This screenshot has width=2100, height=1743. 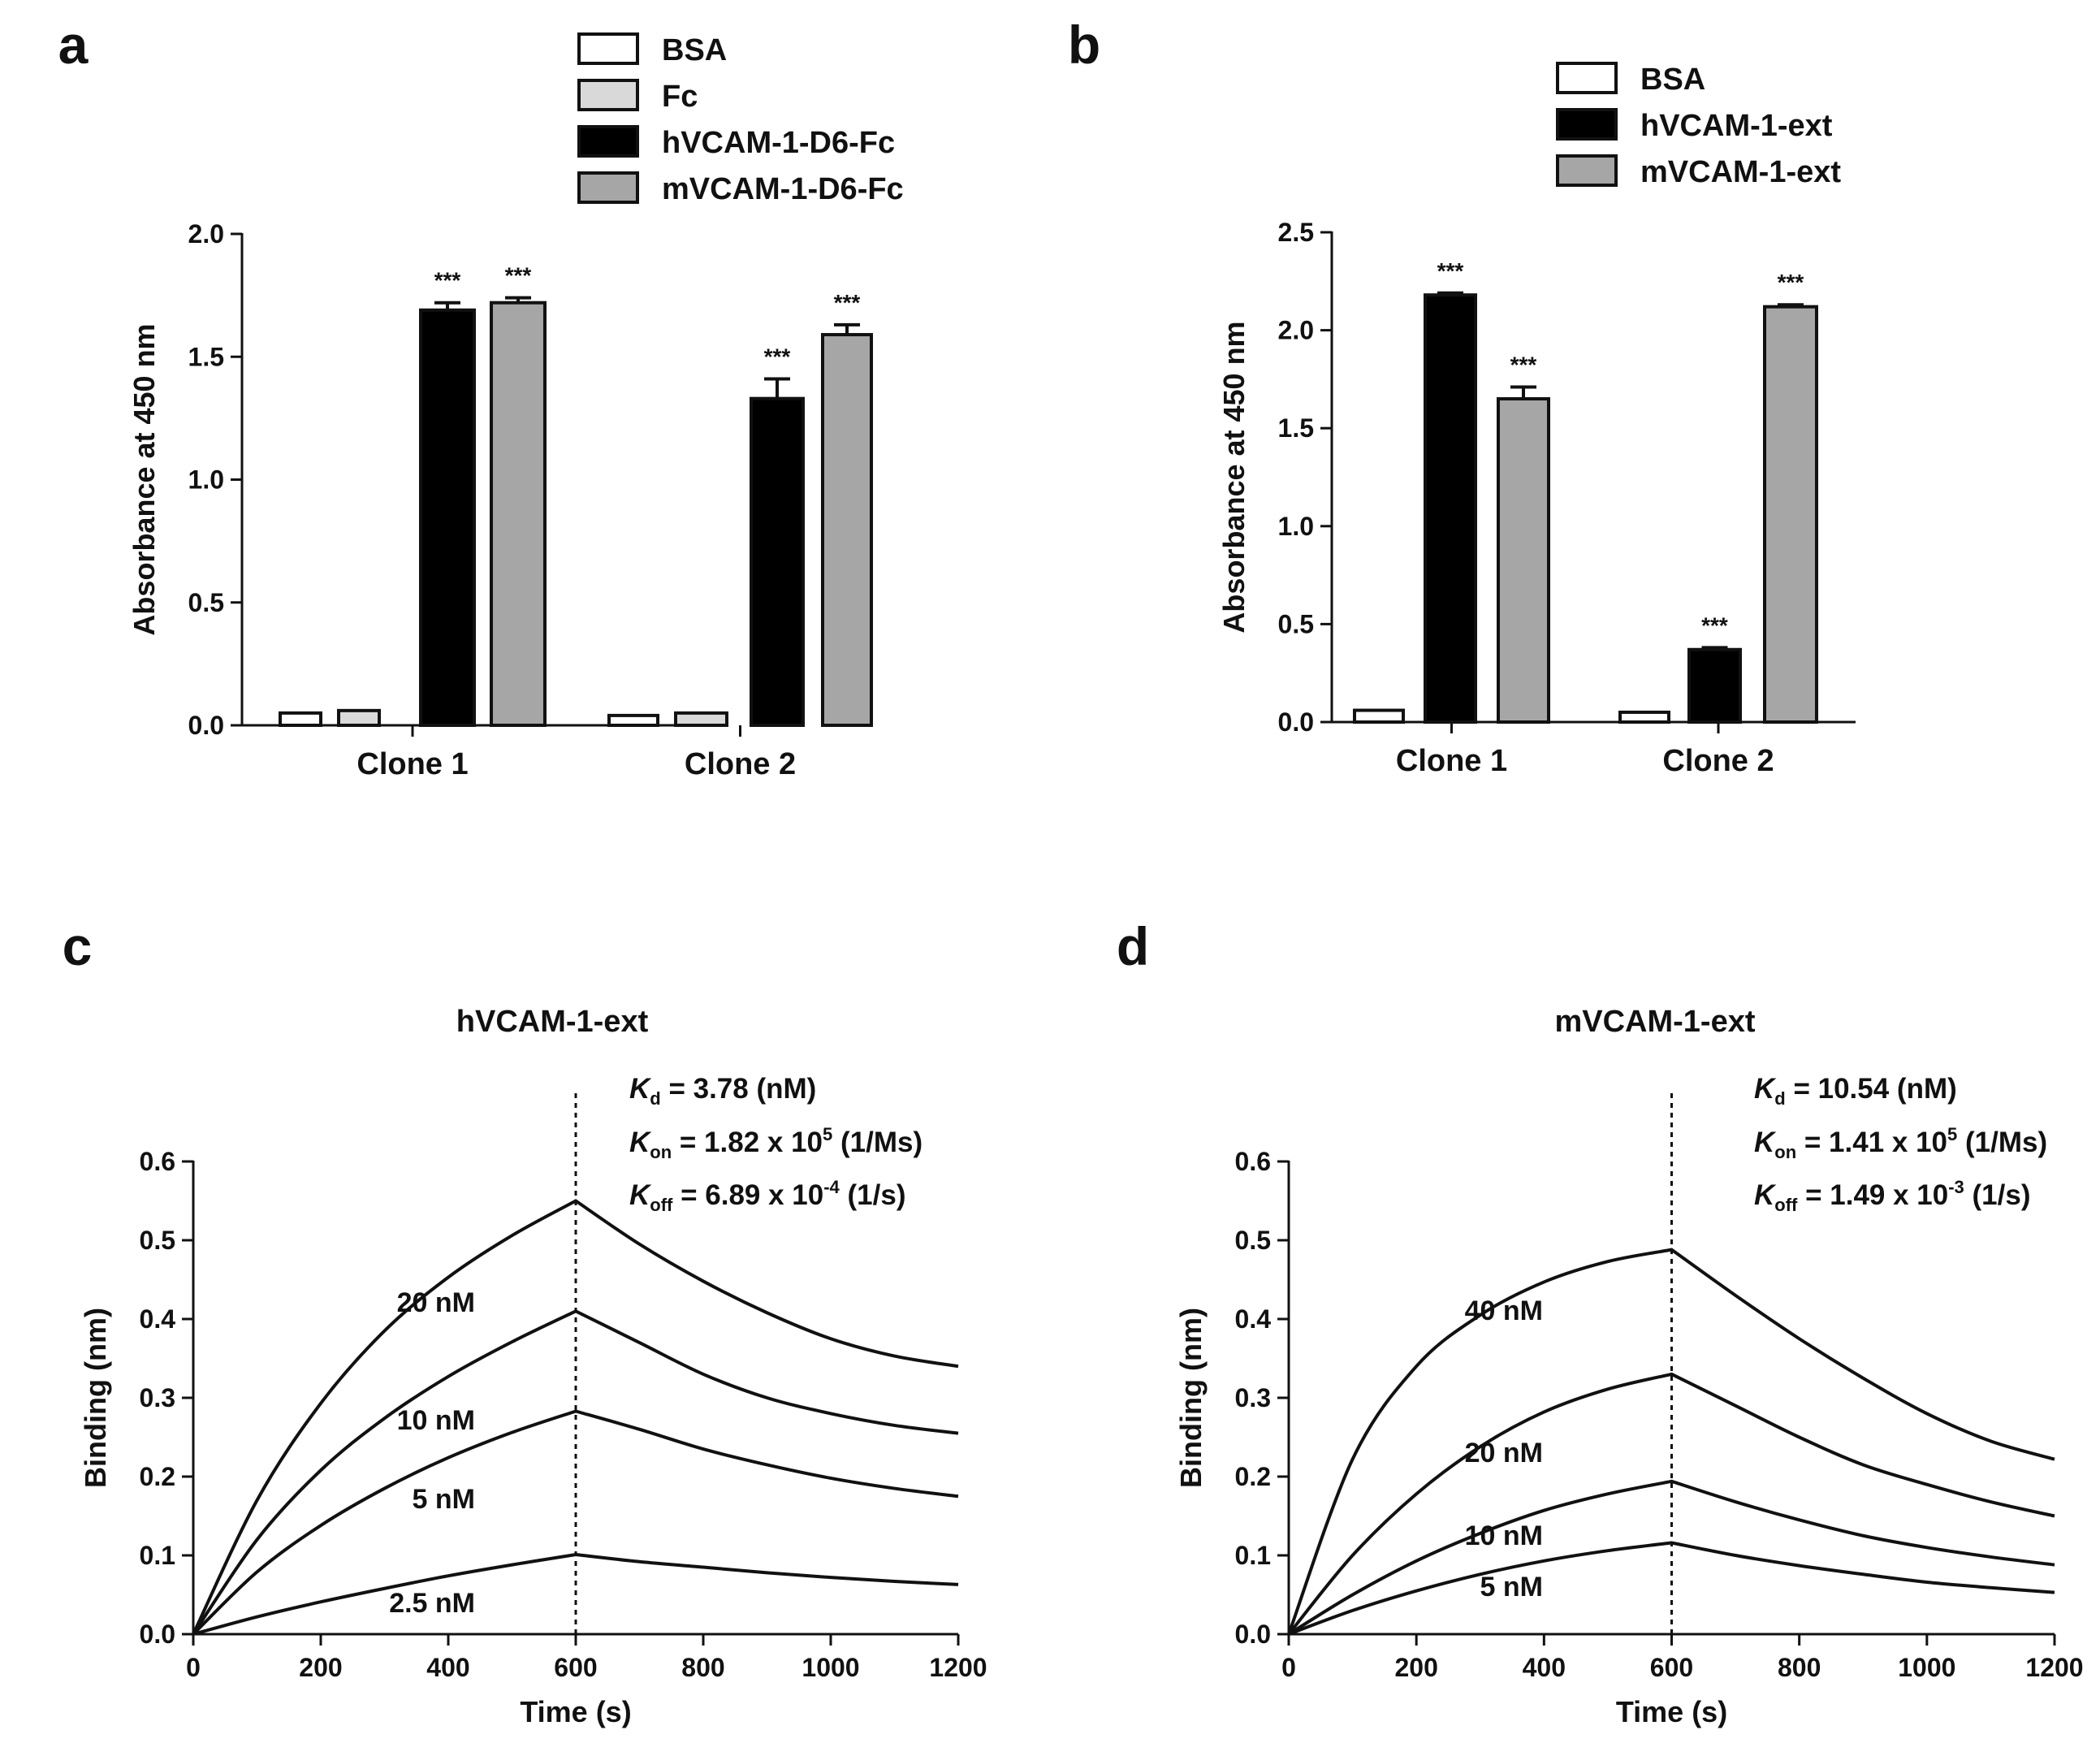 I want to click on legend-label: Fc, so click(x=680, y=97).